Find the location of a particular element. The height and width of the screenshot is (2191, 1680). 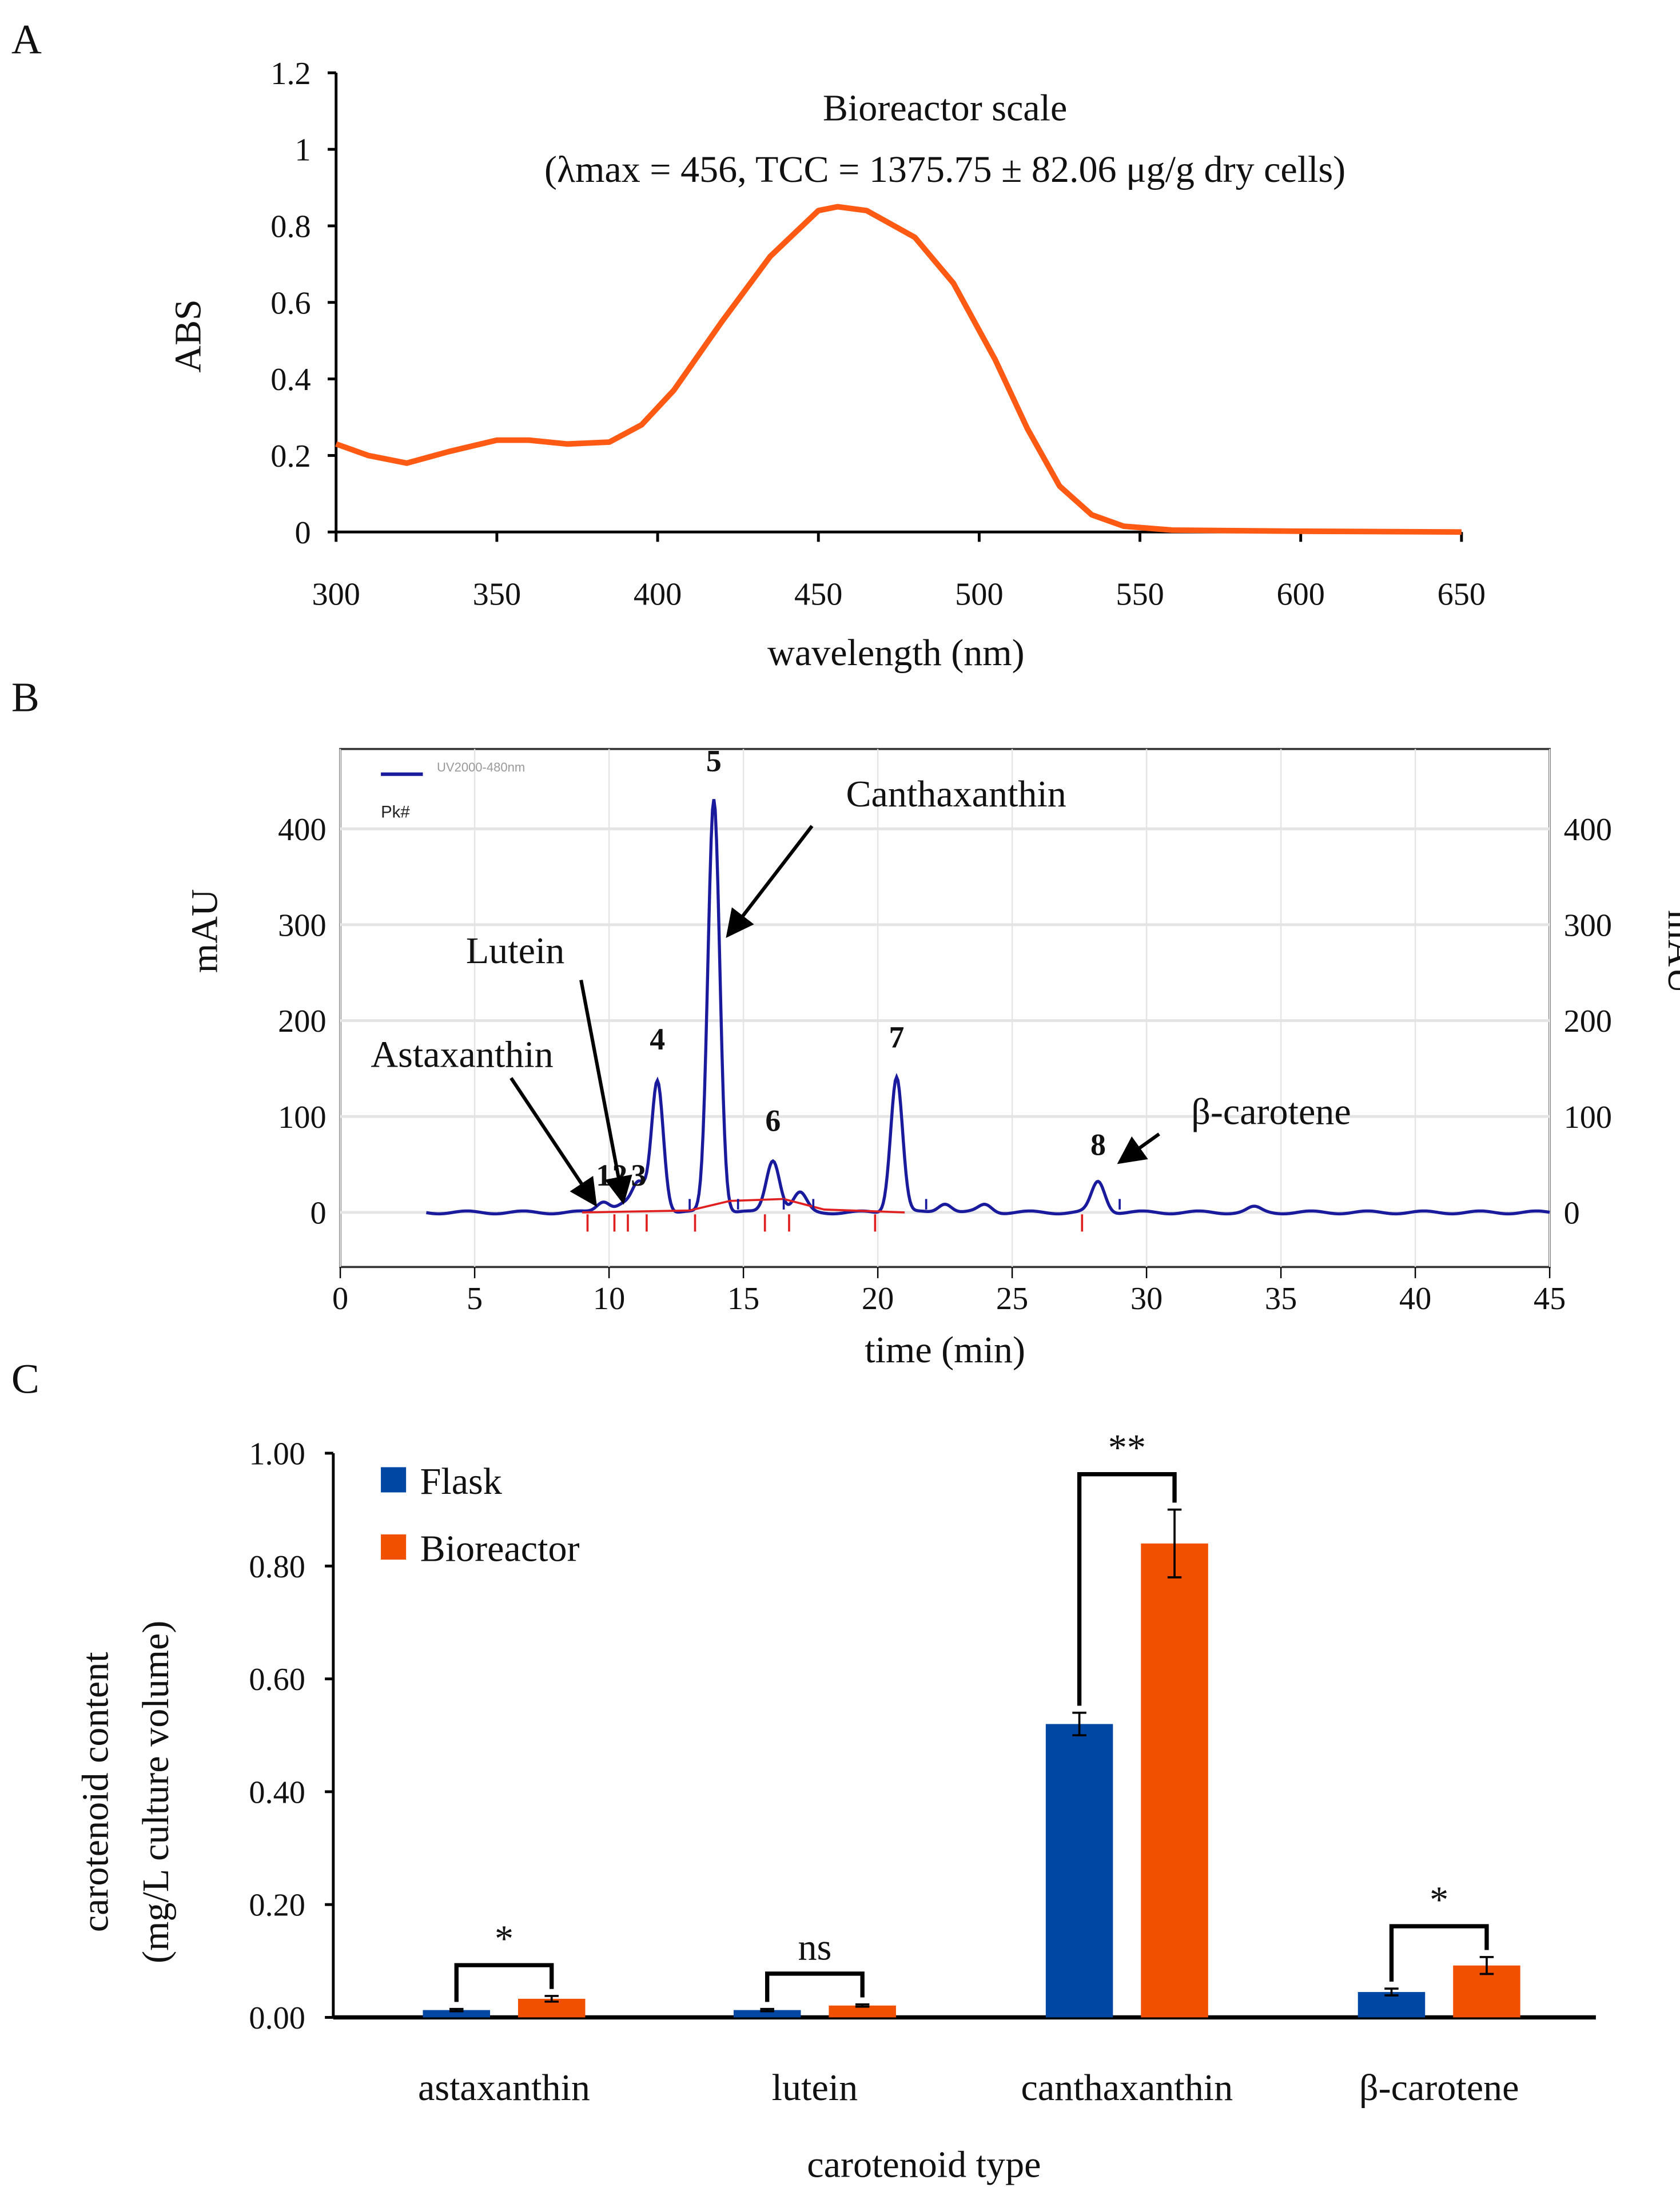

x-tick-label: 350 is located at coordinates (497, 595).